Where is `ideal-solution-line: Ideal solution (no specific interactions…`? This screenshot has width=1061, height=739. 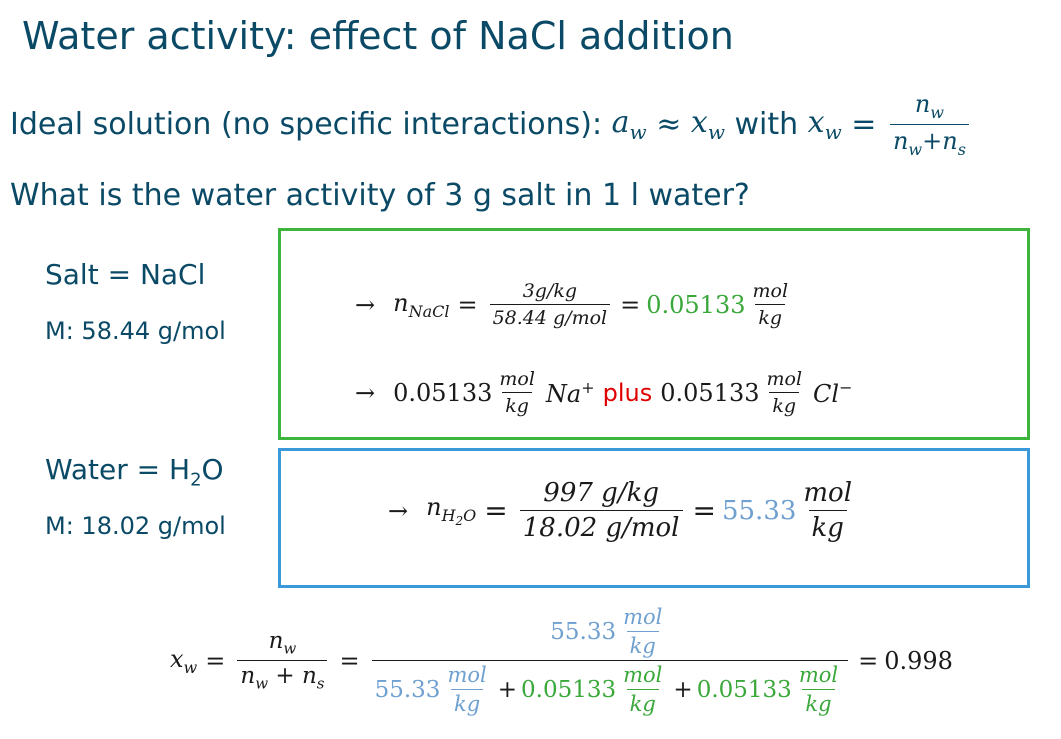 ideal-solution-line: Ideal solution (no specific interactions… is located at coordinates (491, 124).